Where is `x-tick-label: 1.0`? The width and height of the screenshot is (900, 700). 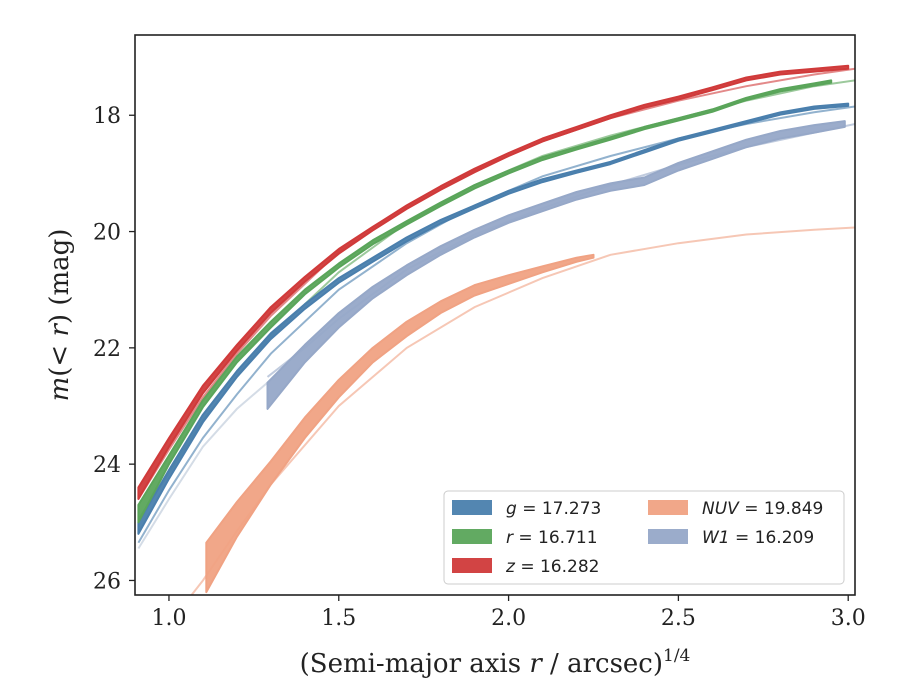 x-tick-label: 1.0 is located at coordinates (168, 618).